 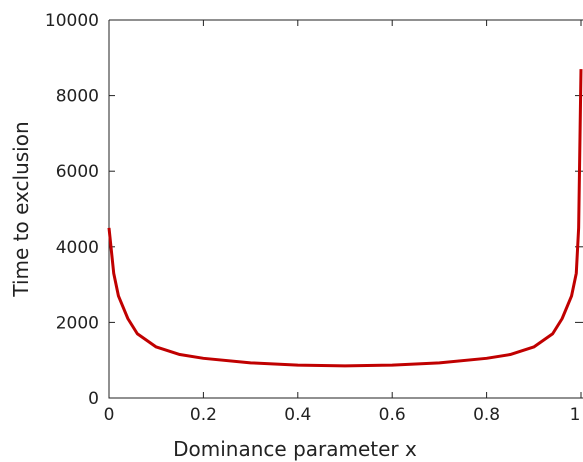 I want to click on x-tick-label: 1, so click(x=575, y=415).